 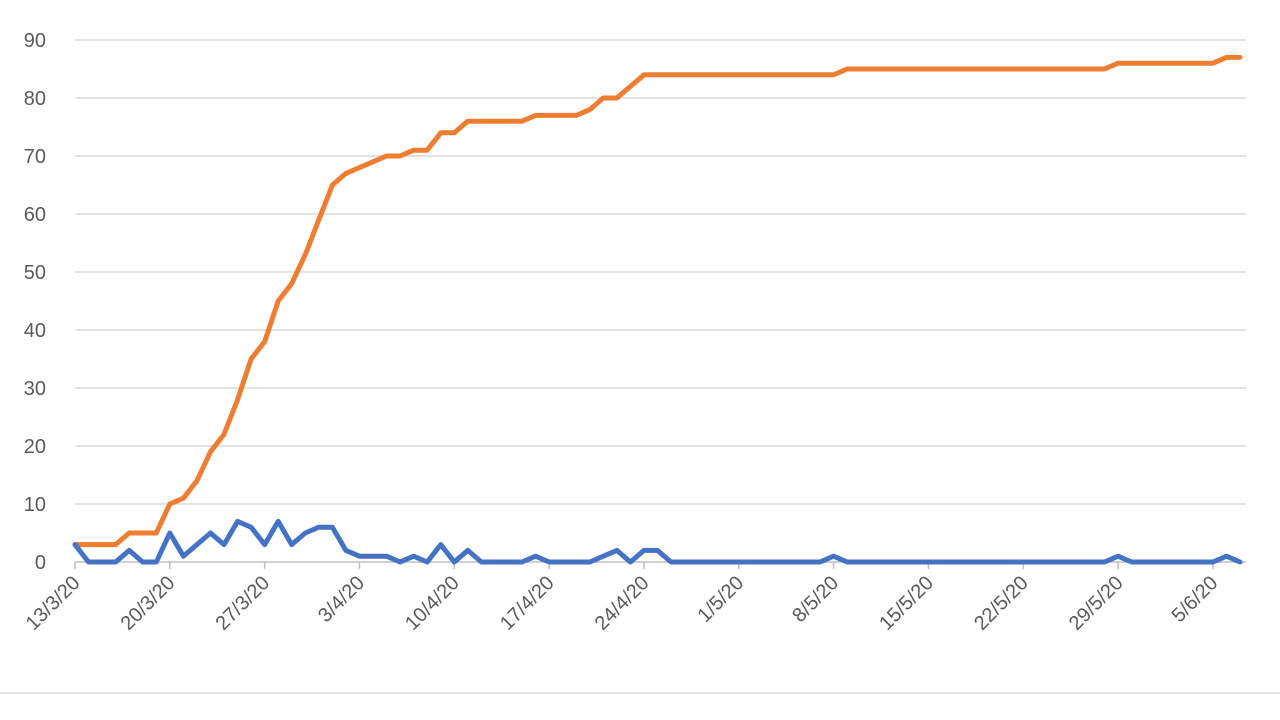 I want to click on y-tick-label: 90, so click(x=35, y=41).